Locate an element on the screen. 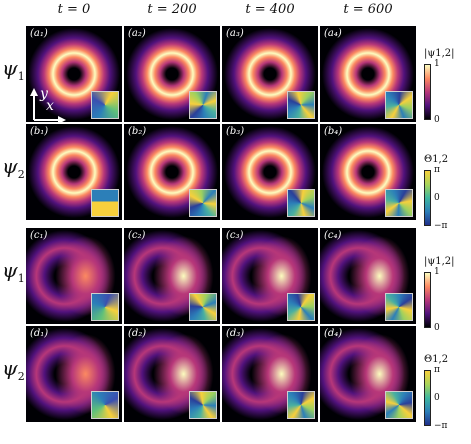  panel-label-c3: (c₃) is located at coordinates (235, 235).